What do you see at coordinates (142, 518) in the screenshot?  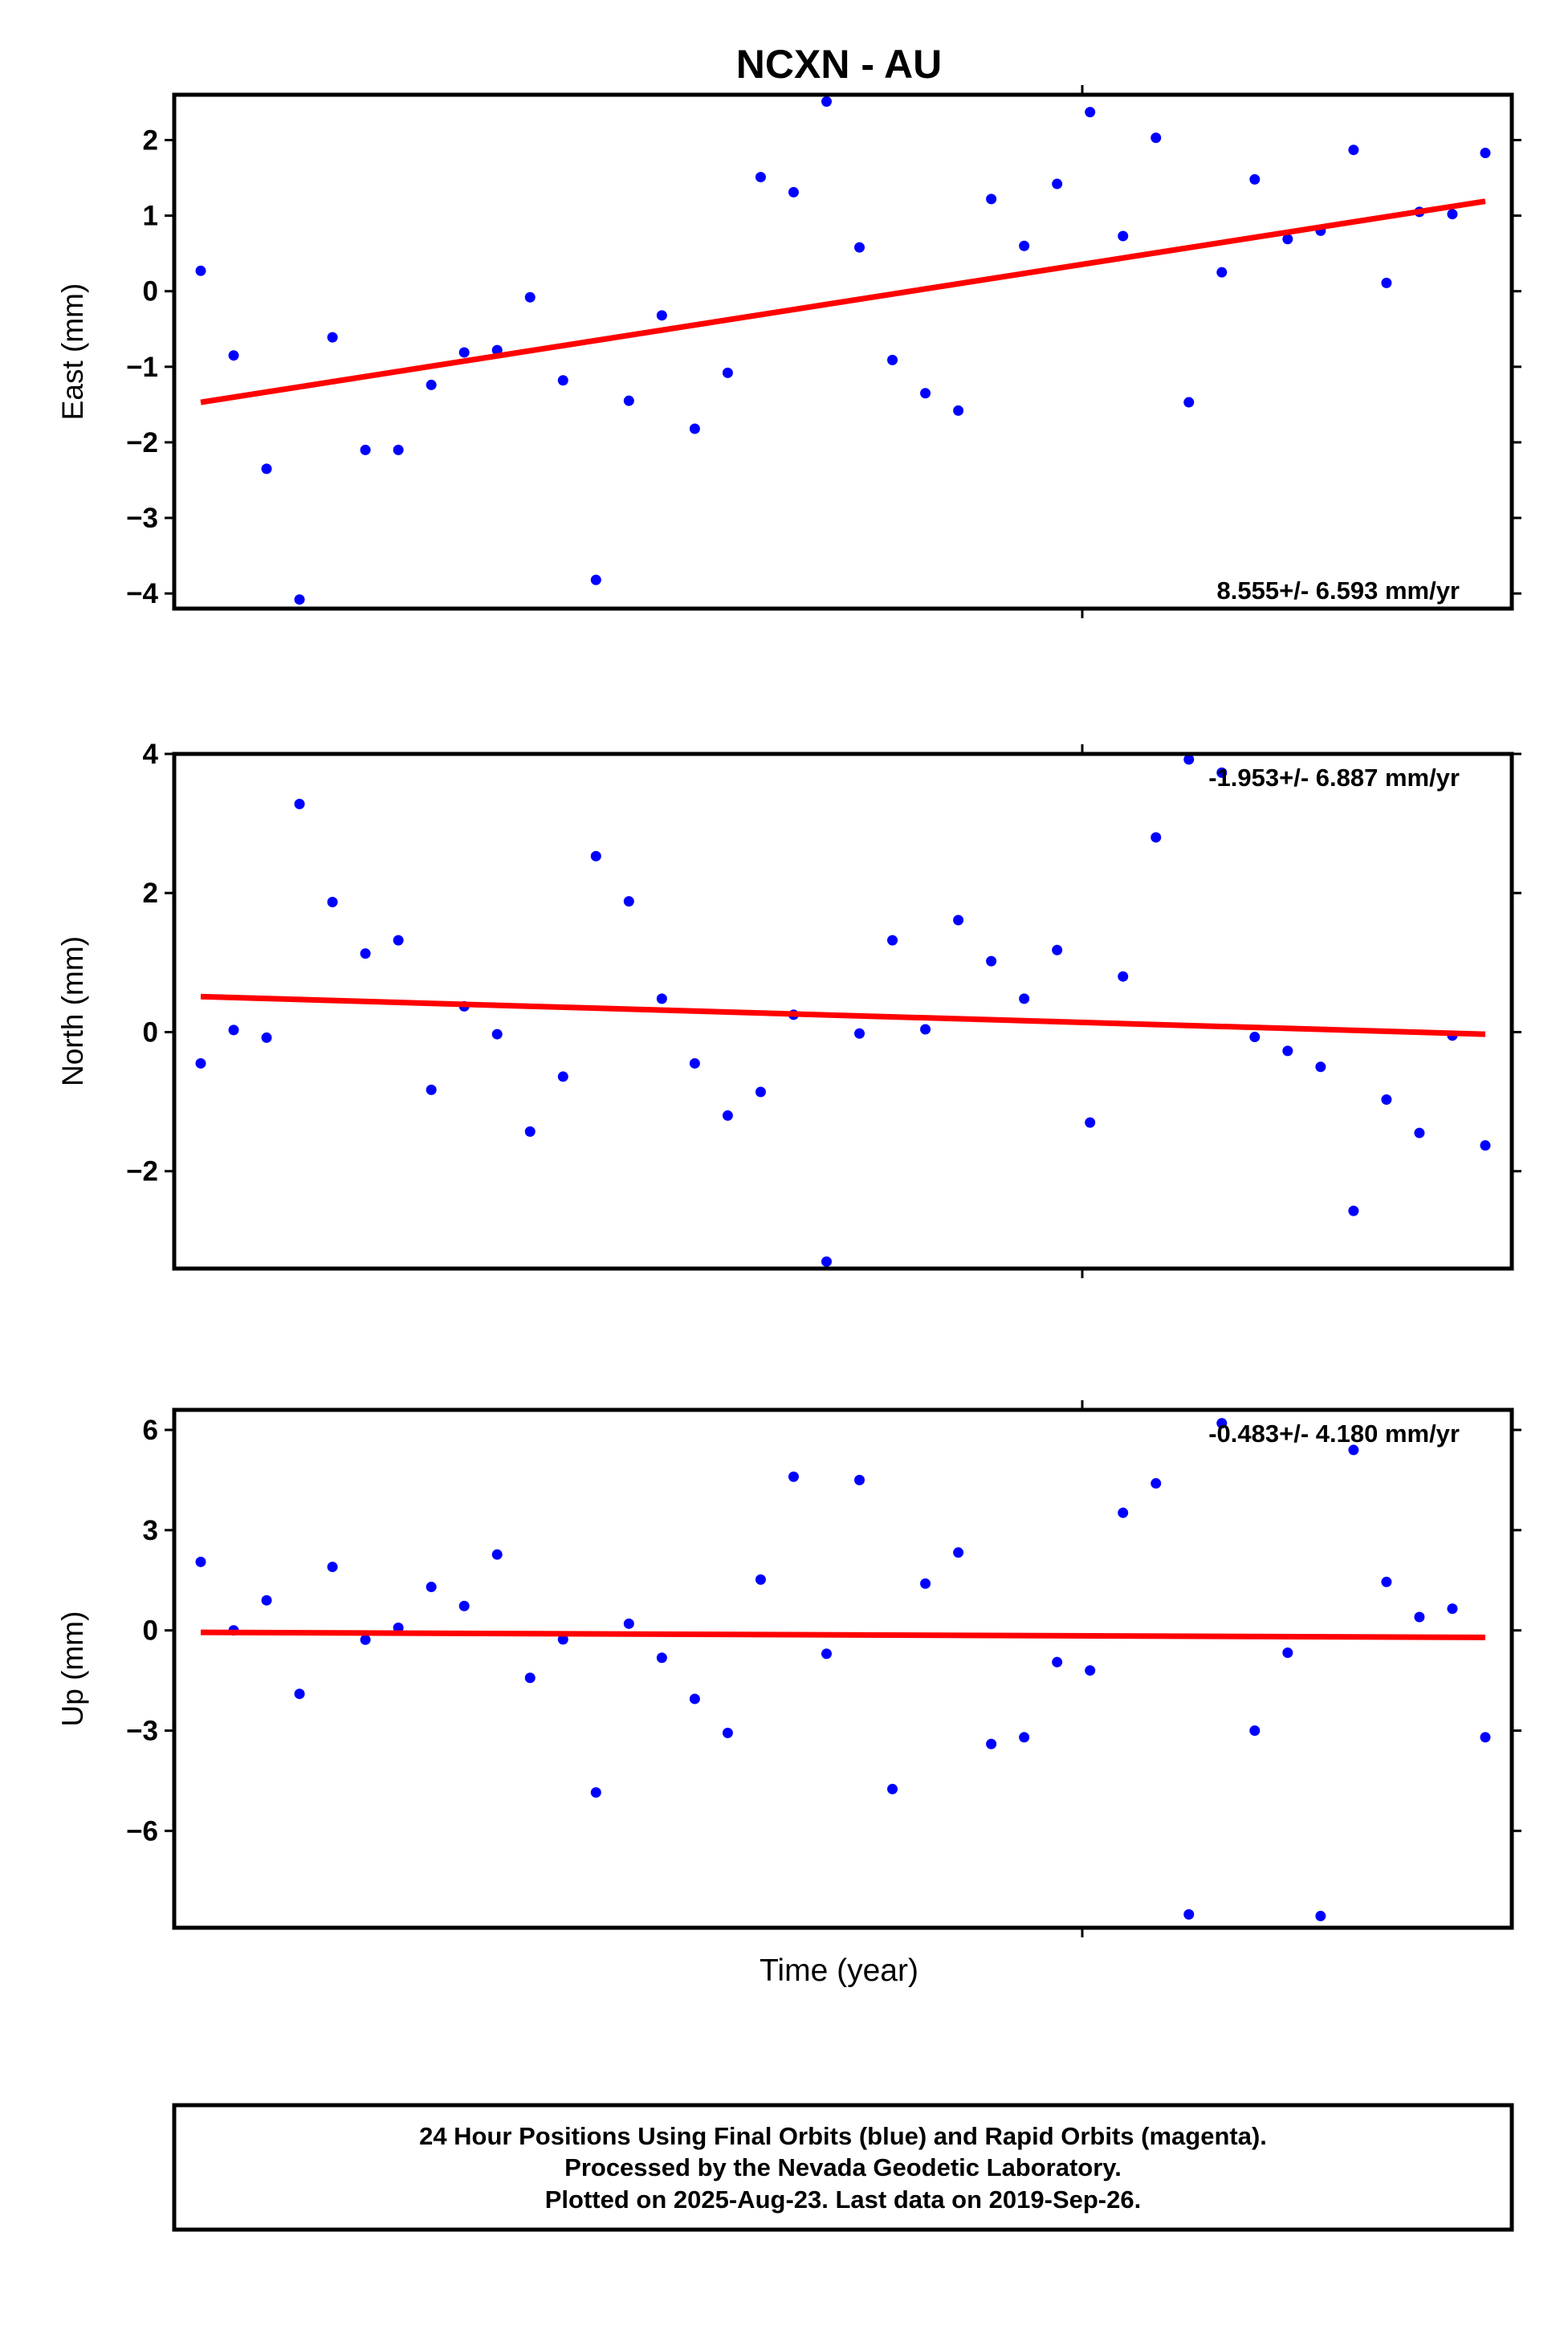 I see `east-ytick-label: −3` at bounding box center [142, 518].